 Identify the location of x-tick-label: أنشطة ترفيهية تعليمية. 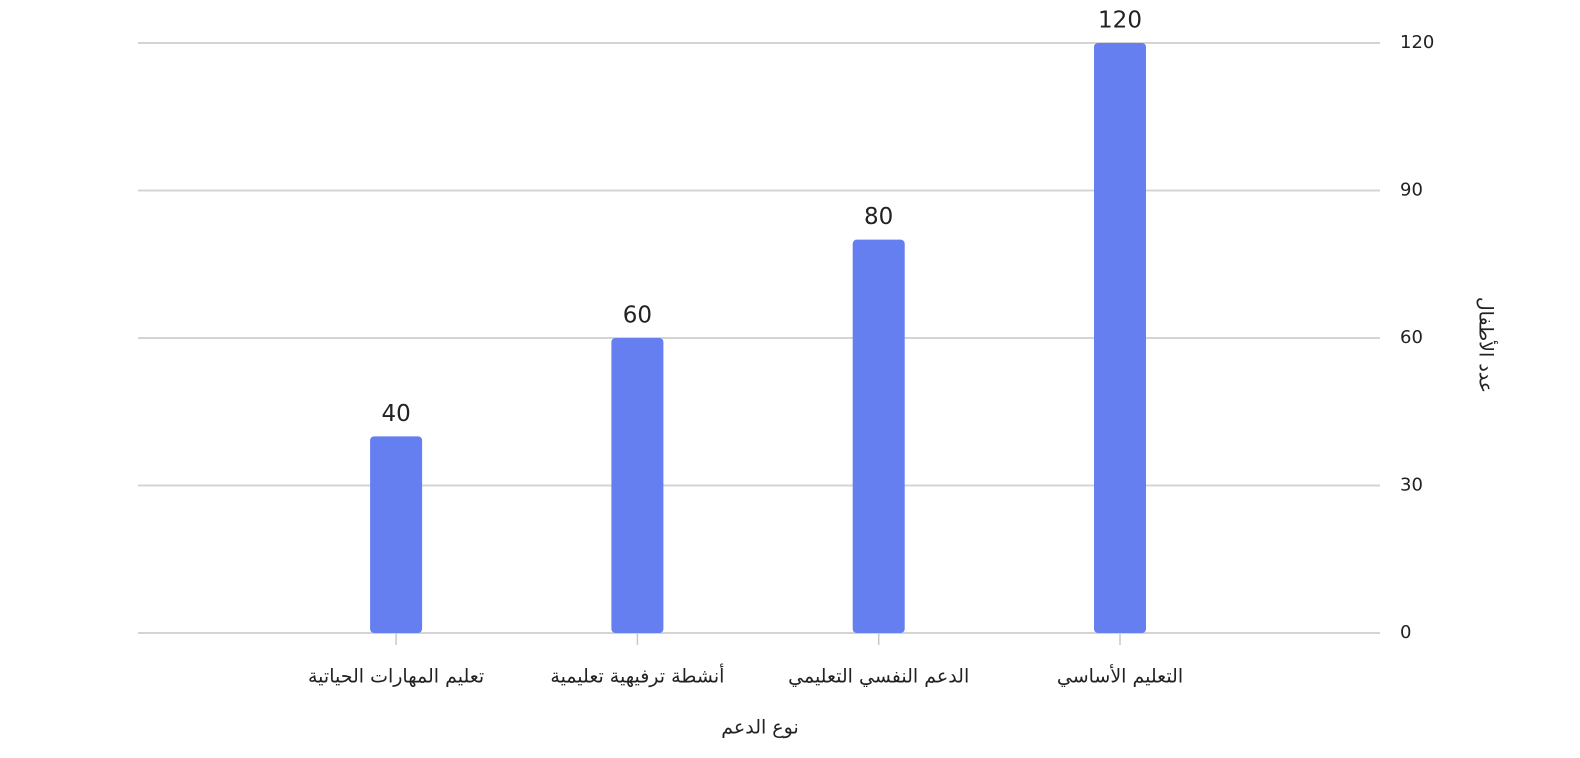
(637, 676).